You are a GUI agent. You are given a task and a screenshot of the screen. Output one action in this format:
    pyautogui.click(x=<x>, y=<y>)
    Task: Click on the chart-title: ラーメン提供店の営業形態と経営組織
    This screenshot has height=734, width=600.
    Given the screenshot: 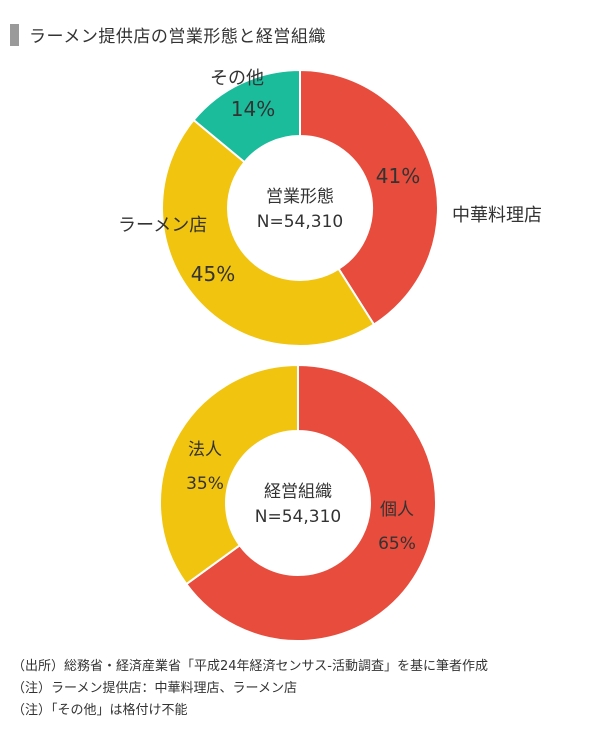 What is the action you would take?
    pyautogui.click(x=177, y=37)
    